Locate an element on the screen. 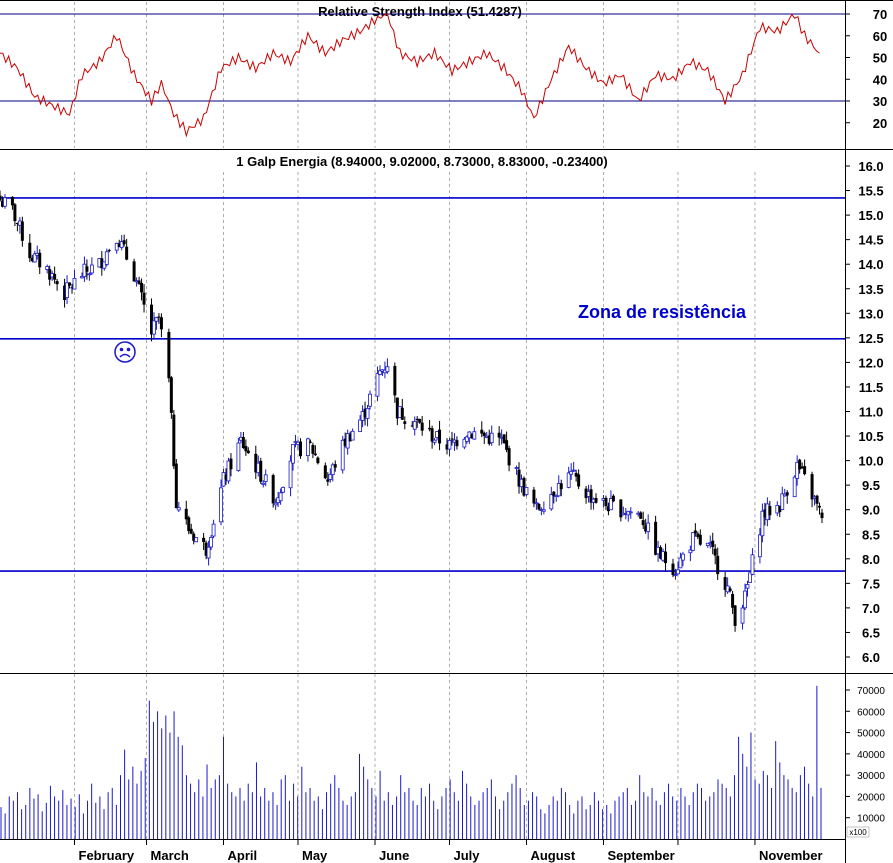 The width and height of the screenshot is (893, 863). price-tick-label: 6.5 is located at coordinates (871, 632).